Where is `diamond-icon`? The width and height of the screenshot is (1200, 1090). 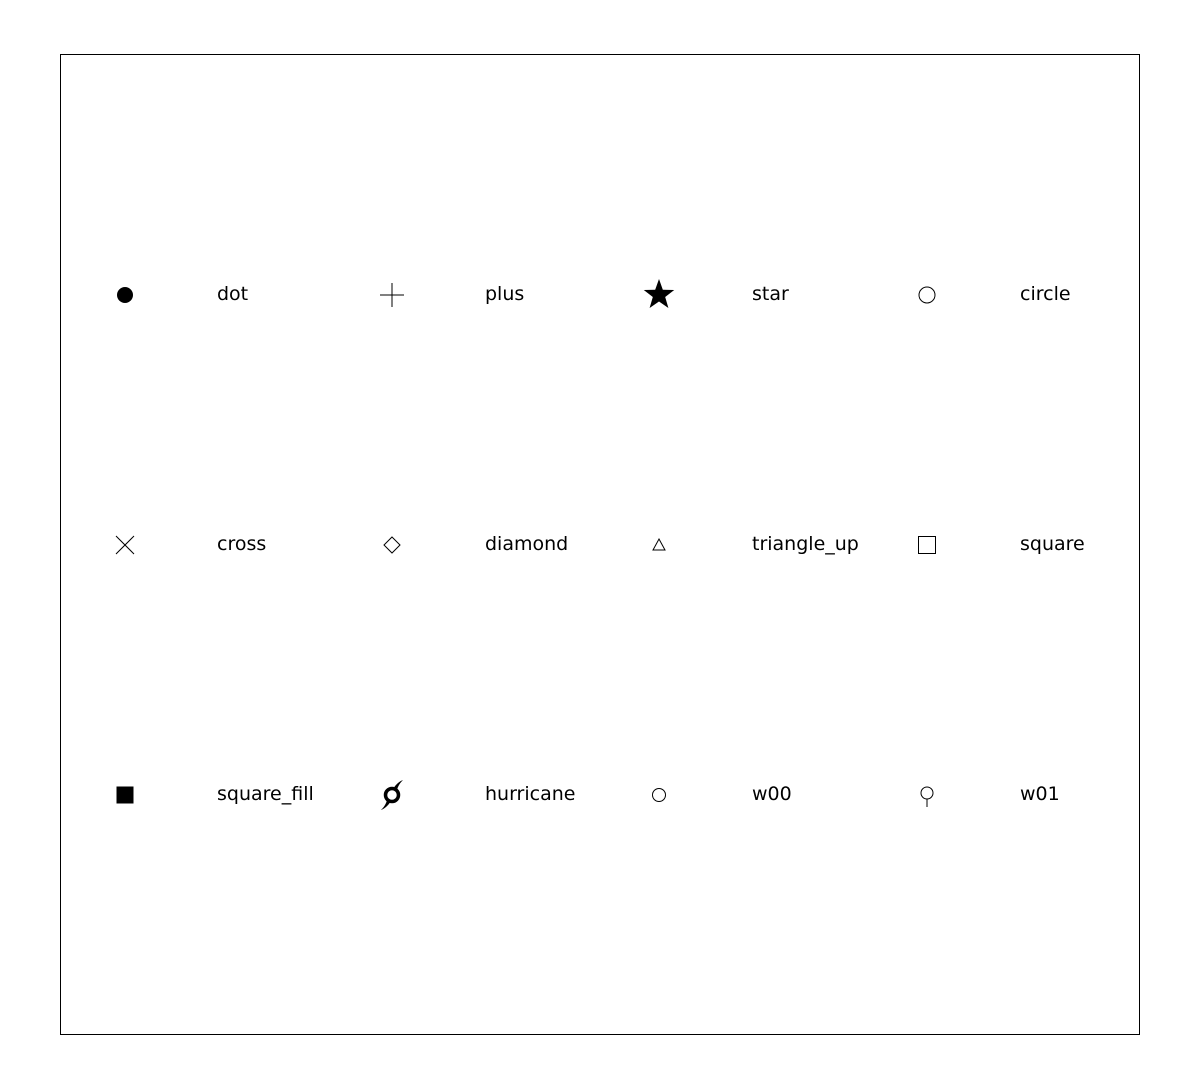 diamond-icon is located at coordinates (392, 545).